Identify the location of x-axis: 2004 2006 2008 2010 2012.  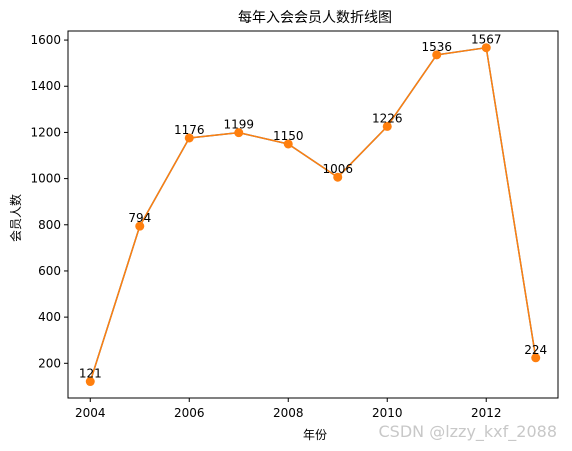
(288, 409).